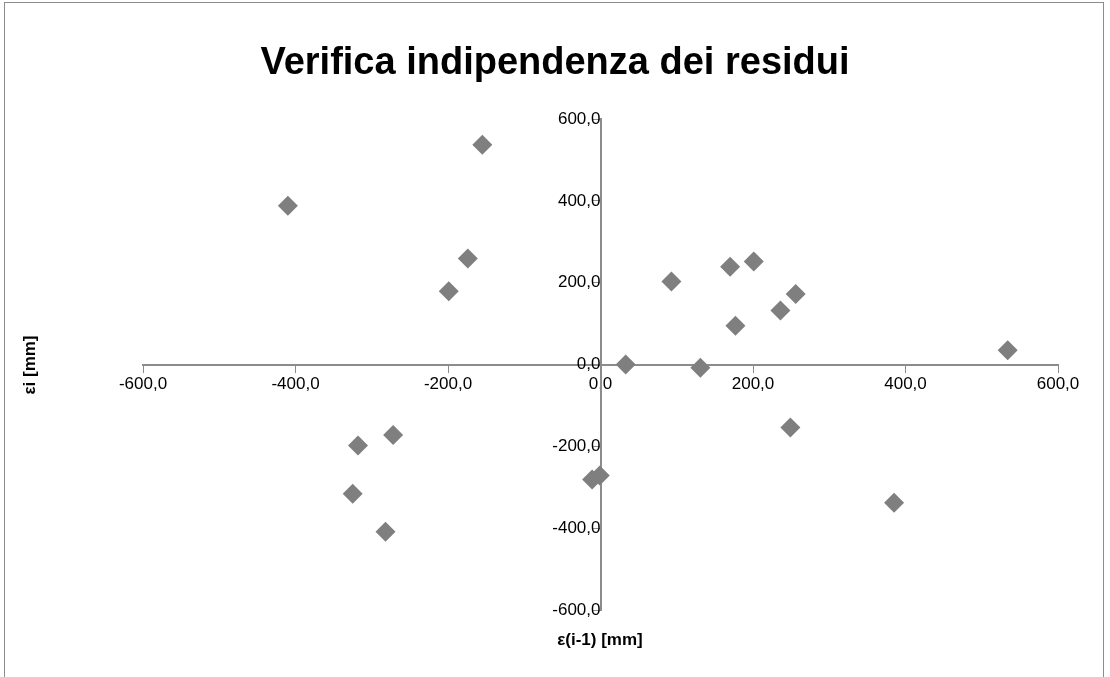 This screenshot has height=677, width=1110. Describe the element at coordinates (448, 384) in the screenshot. I see `x-tick-label: -200,0` at that location.